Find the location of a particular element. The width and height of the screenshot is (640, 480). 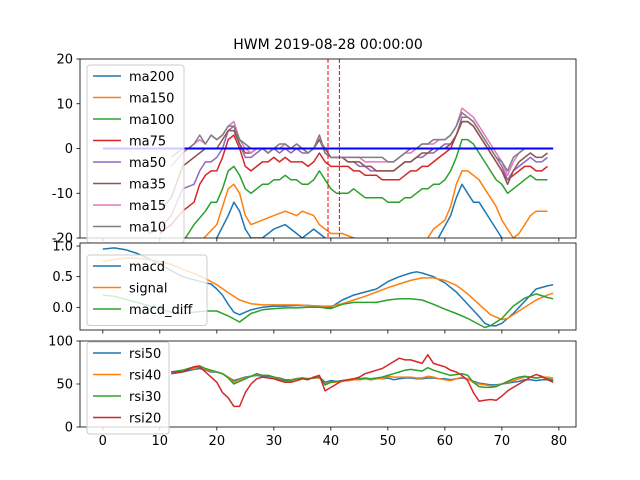

y-tick-label: 10 is located at coordinates (64, 104).